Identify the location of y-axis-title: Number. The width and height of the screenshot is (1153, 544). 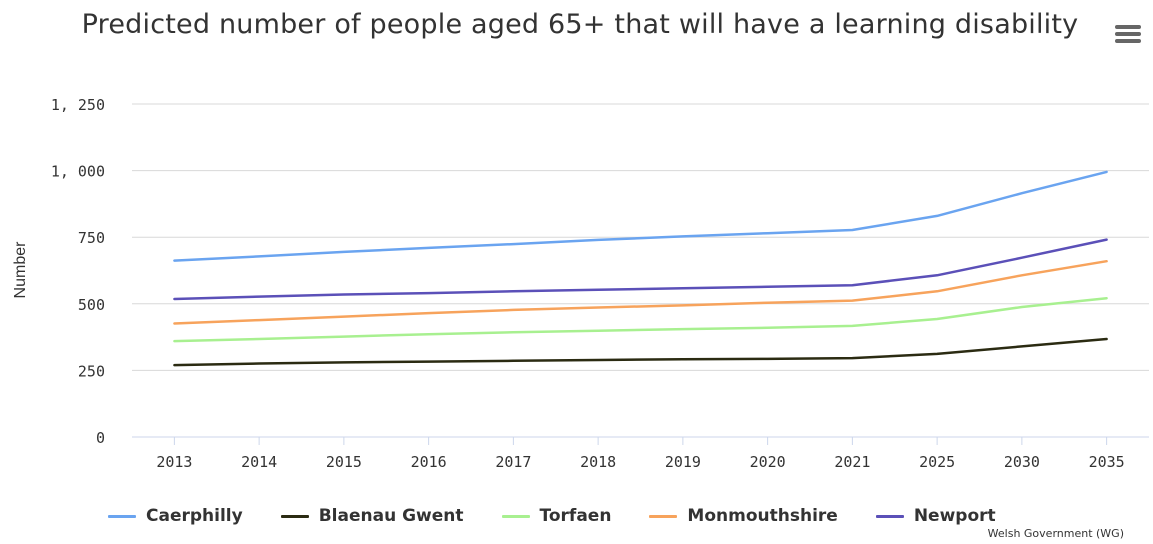
(20, 270).